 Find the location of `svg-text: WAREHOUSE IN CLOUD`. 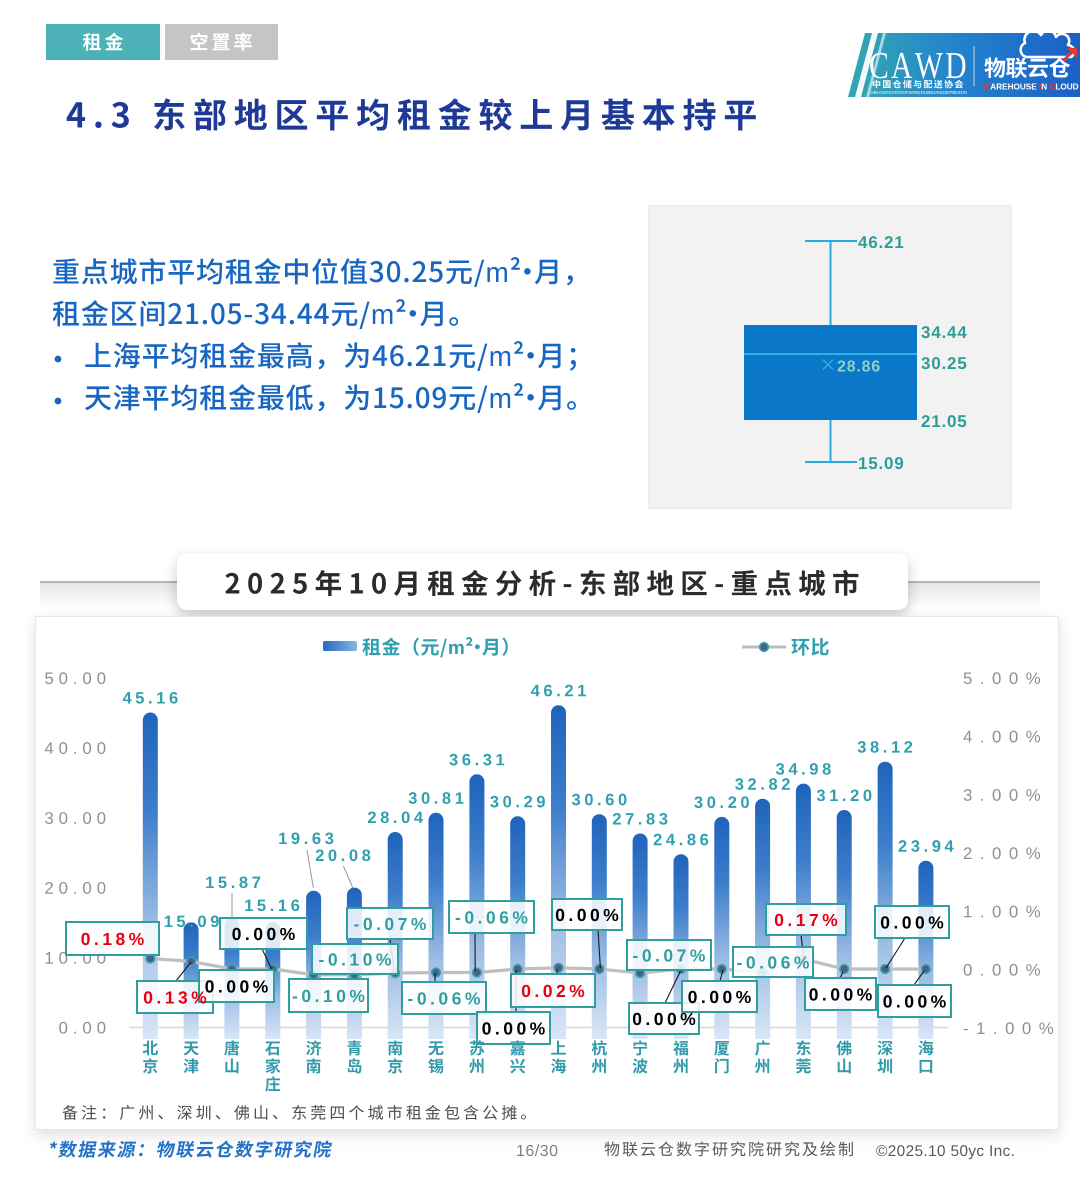

svg-text: WAREHOUSE IN CLOUD is located at coordinates (1031, 87).